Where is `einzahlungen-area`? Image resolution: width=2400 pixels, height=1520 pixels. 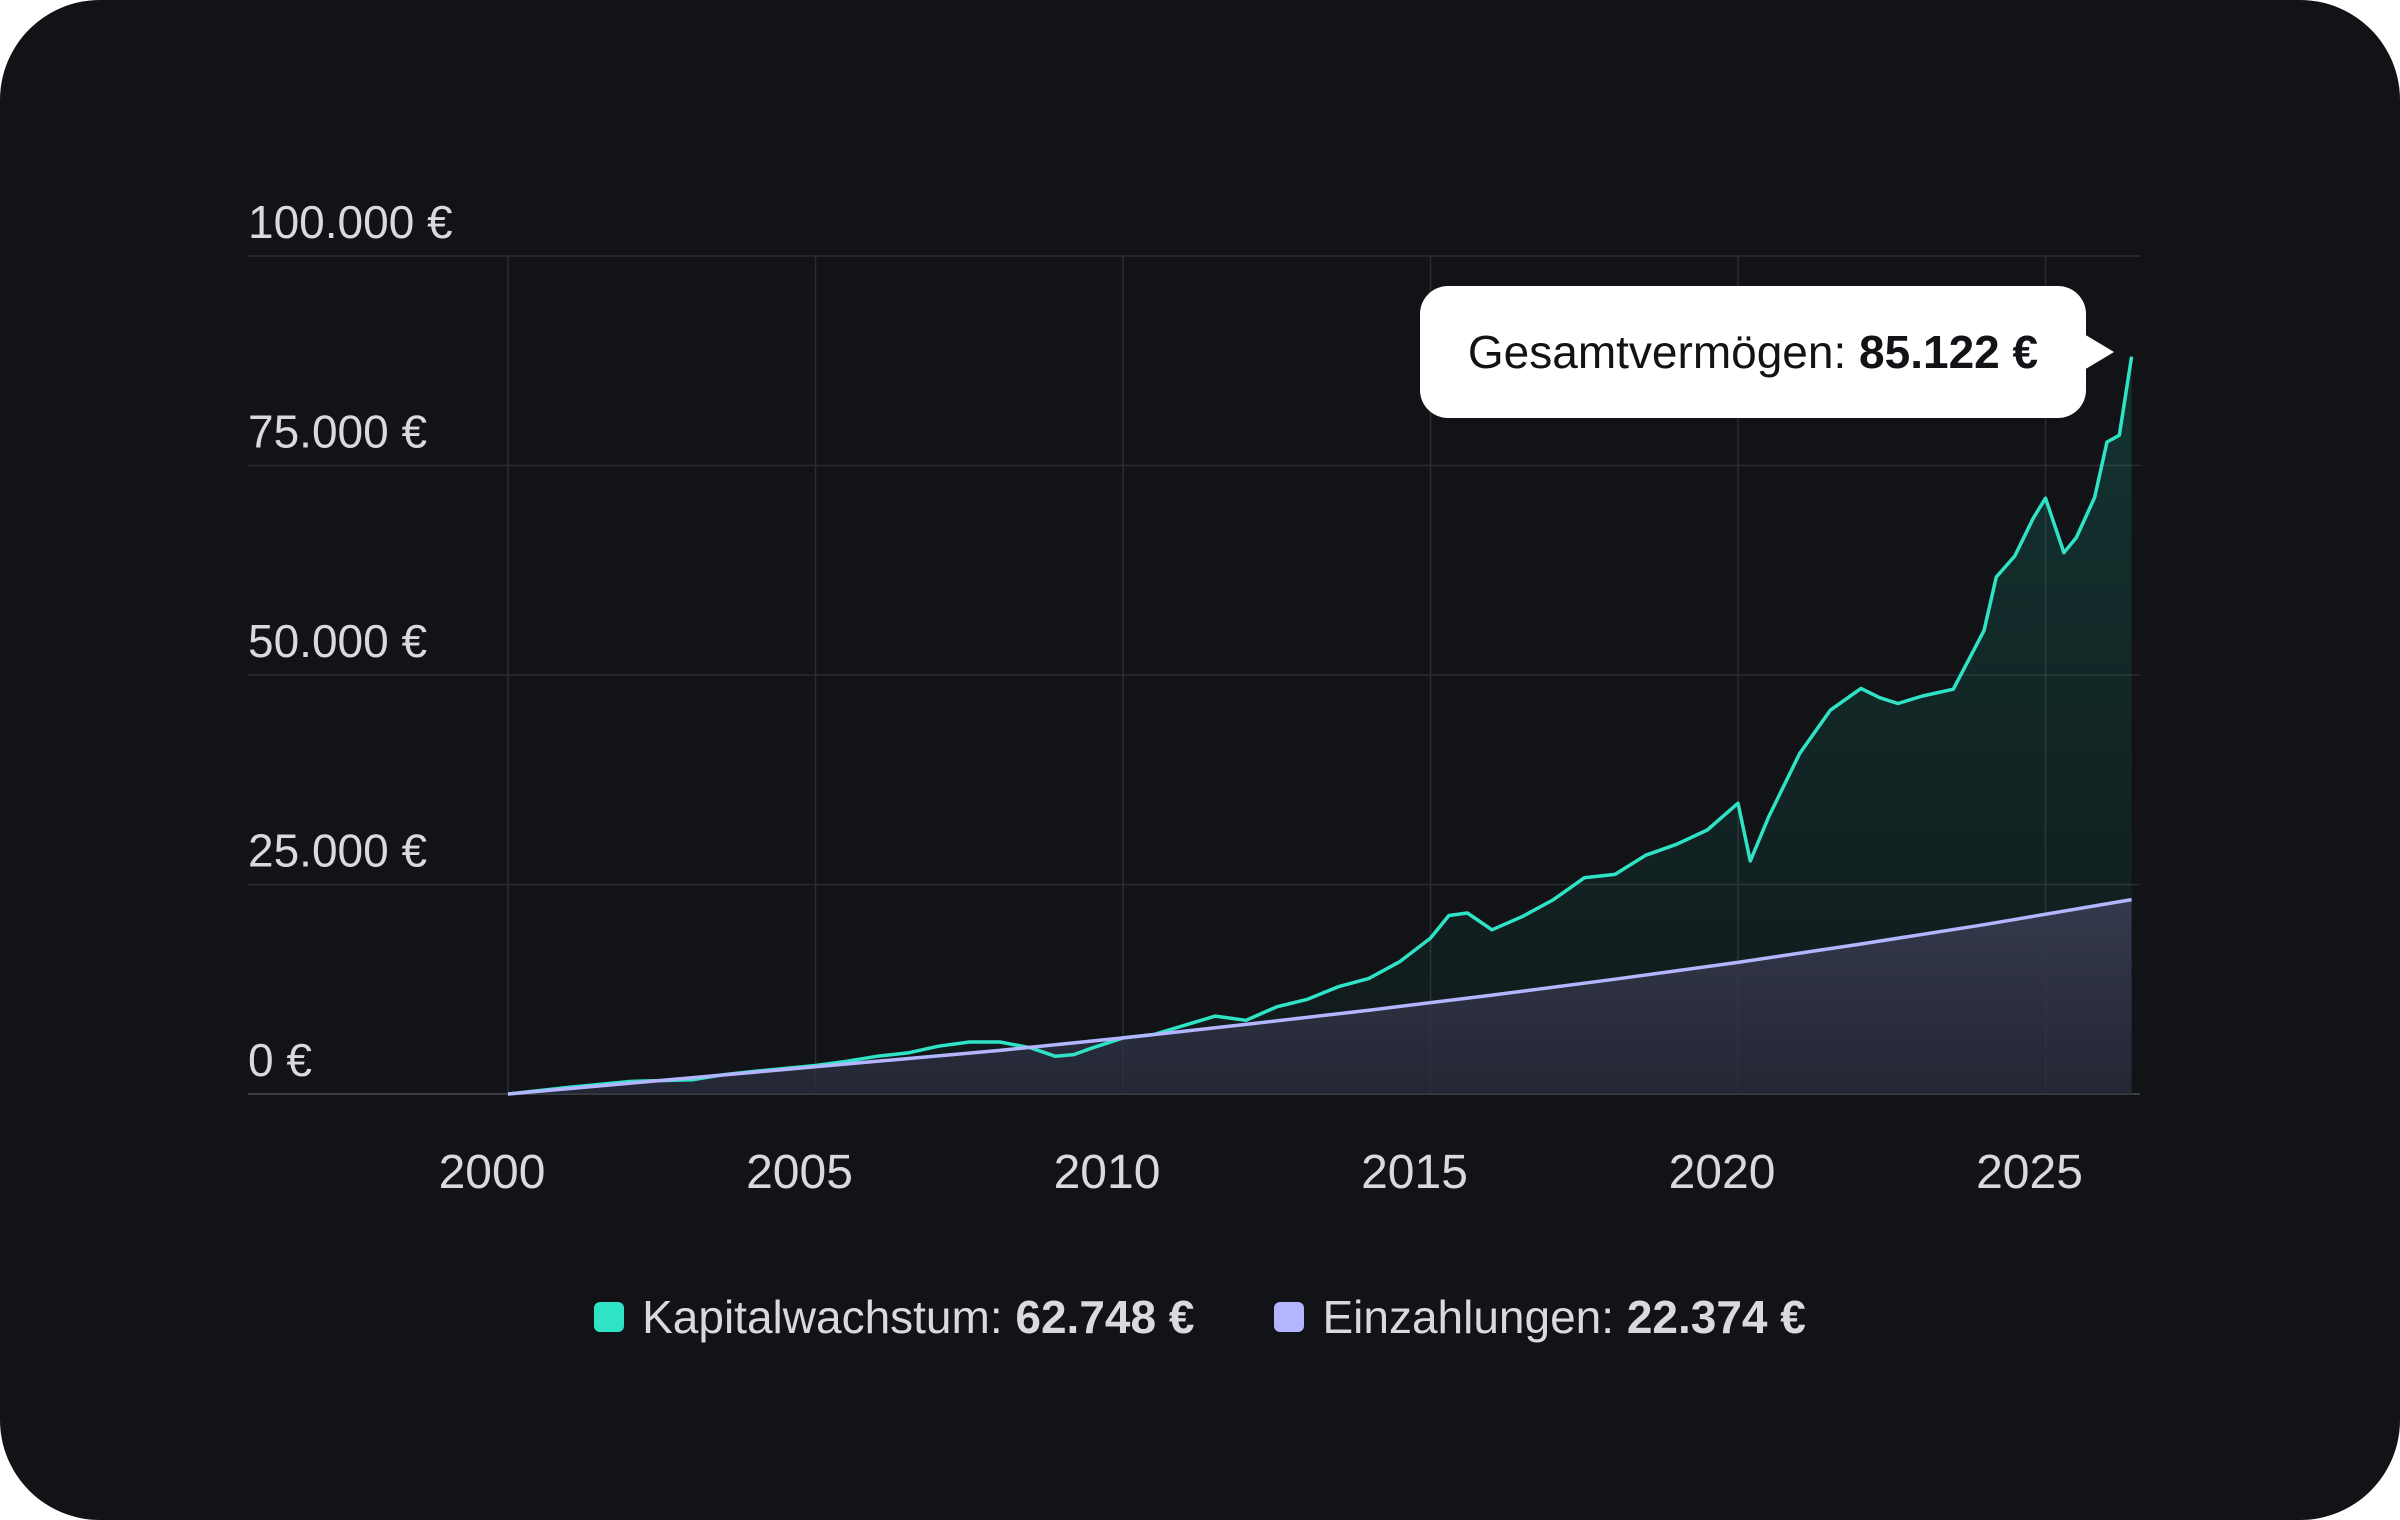
einzahlungen-area is located at coordinates (1320, 996).